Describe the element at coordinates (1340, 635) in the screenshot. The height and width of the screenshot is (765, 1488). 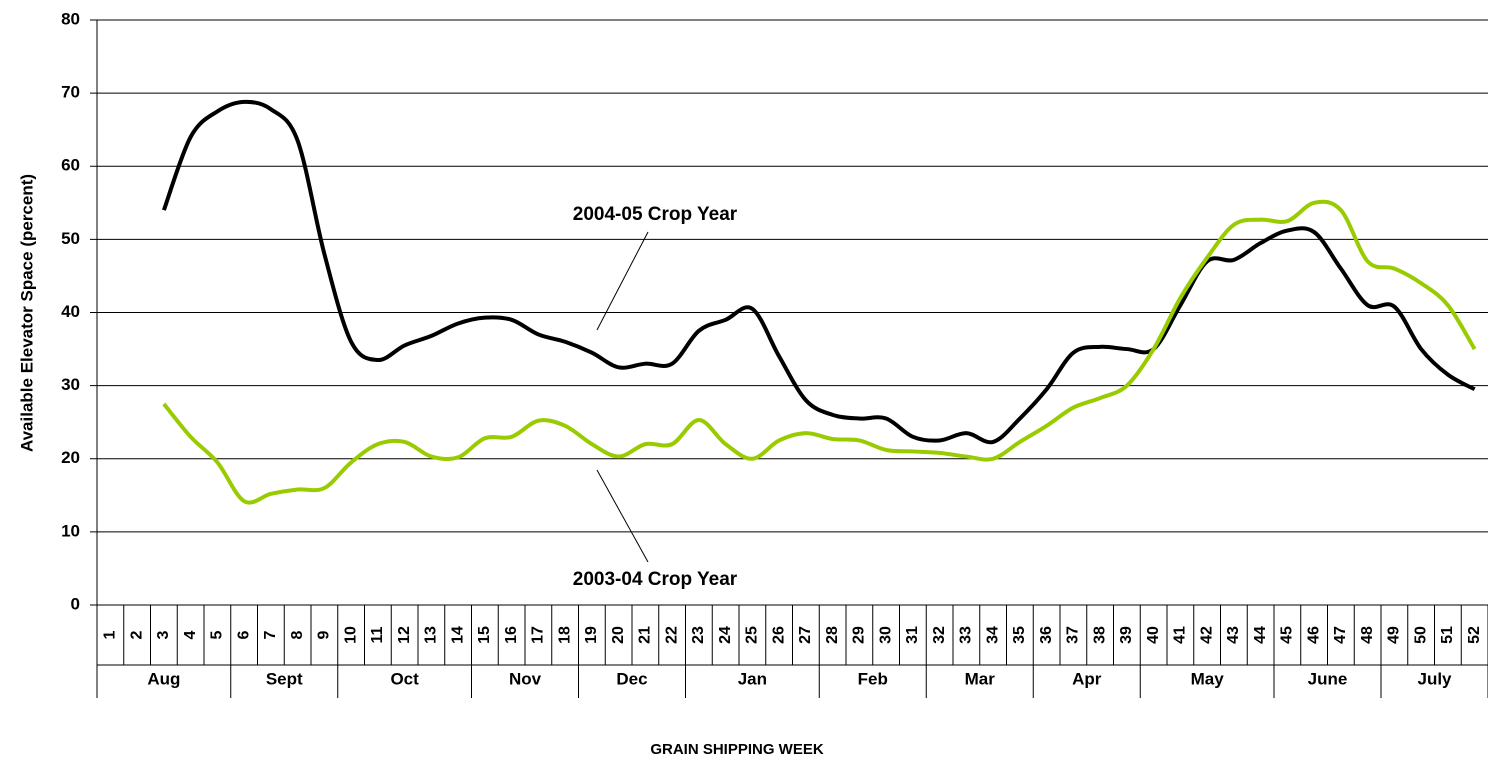
I see `x-tick-label: 47` at that location.